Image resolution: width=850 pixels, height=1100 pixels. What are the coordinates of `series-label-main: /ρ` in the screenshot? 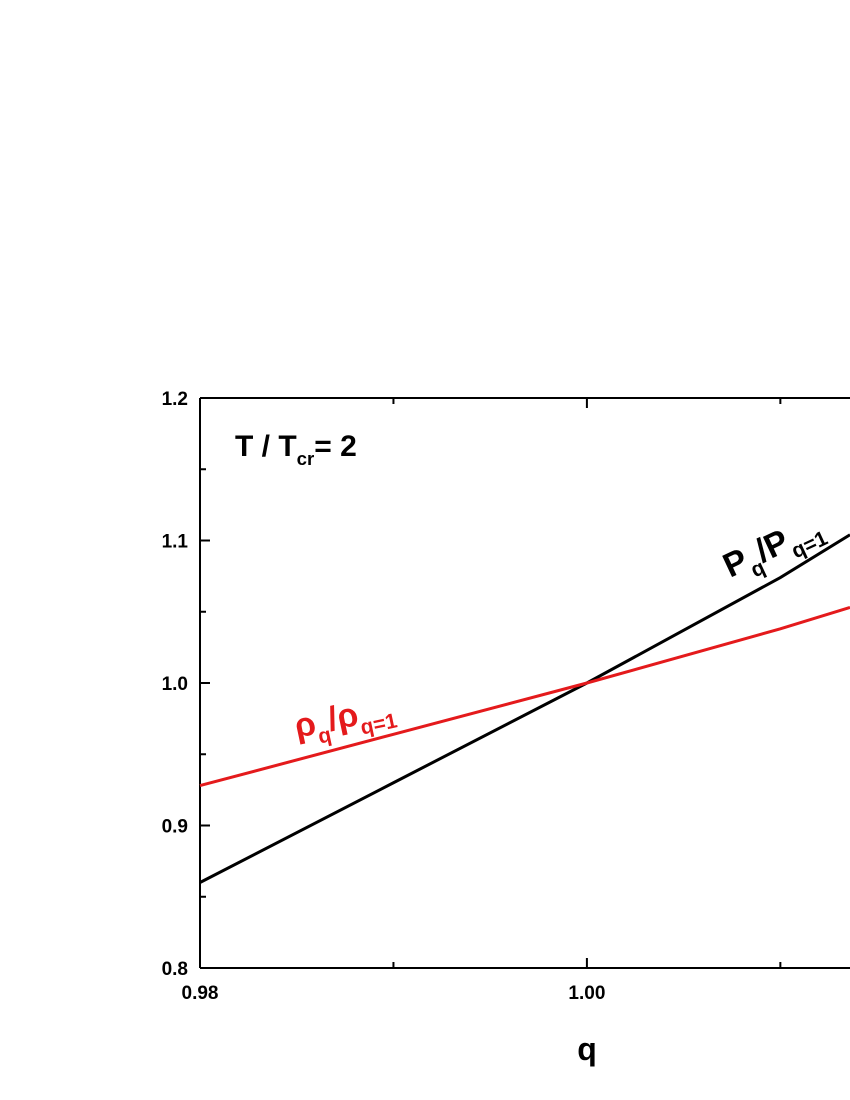 It's located at (343, 717).